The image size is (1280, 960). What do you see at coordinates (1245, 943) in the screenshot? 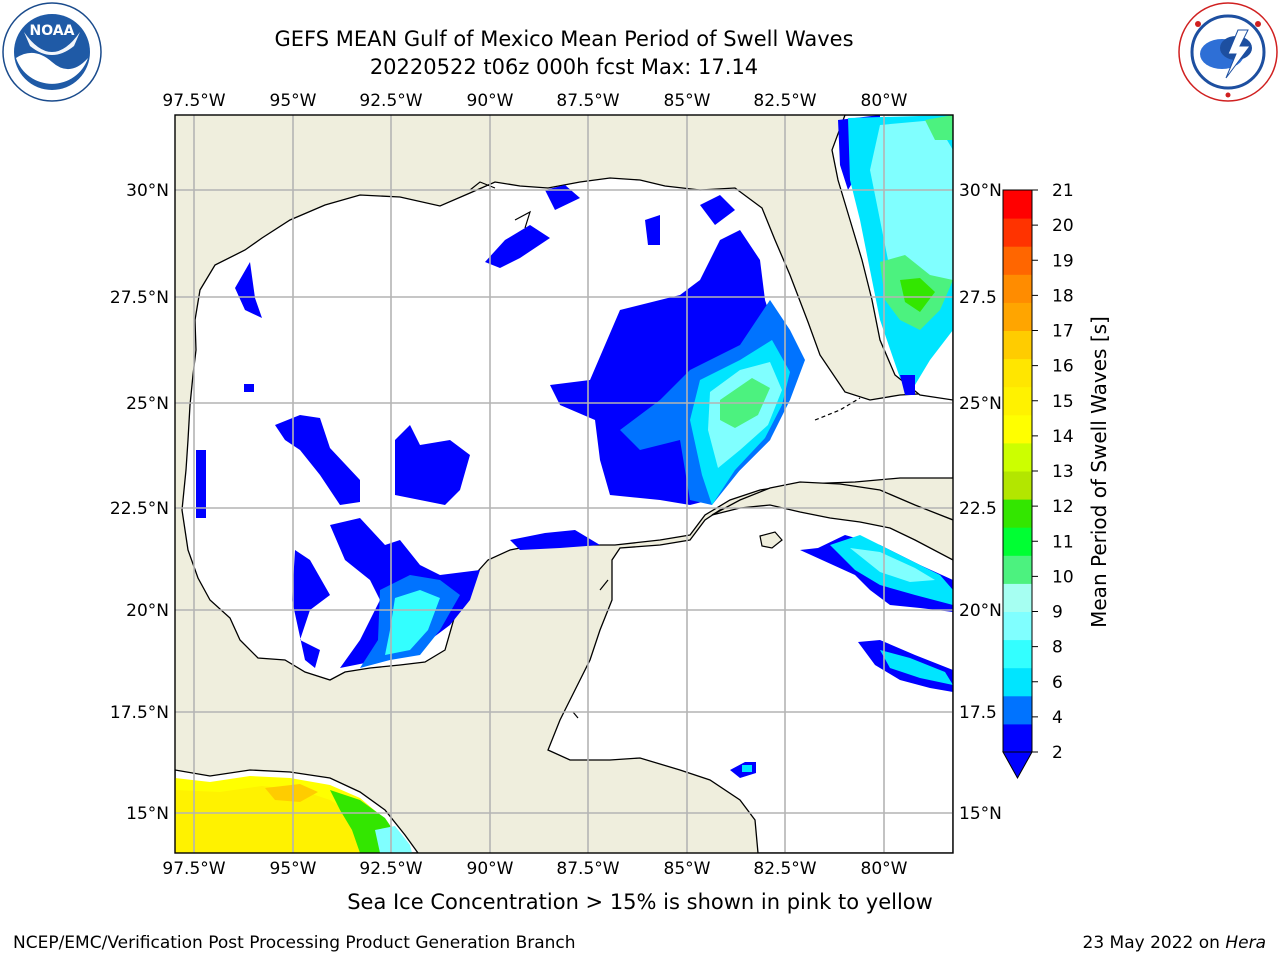
I see `host-name: Hera` at bounding box center [1245, 943].